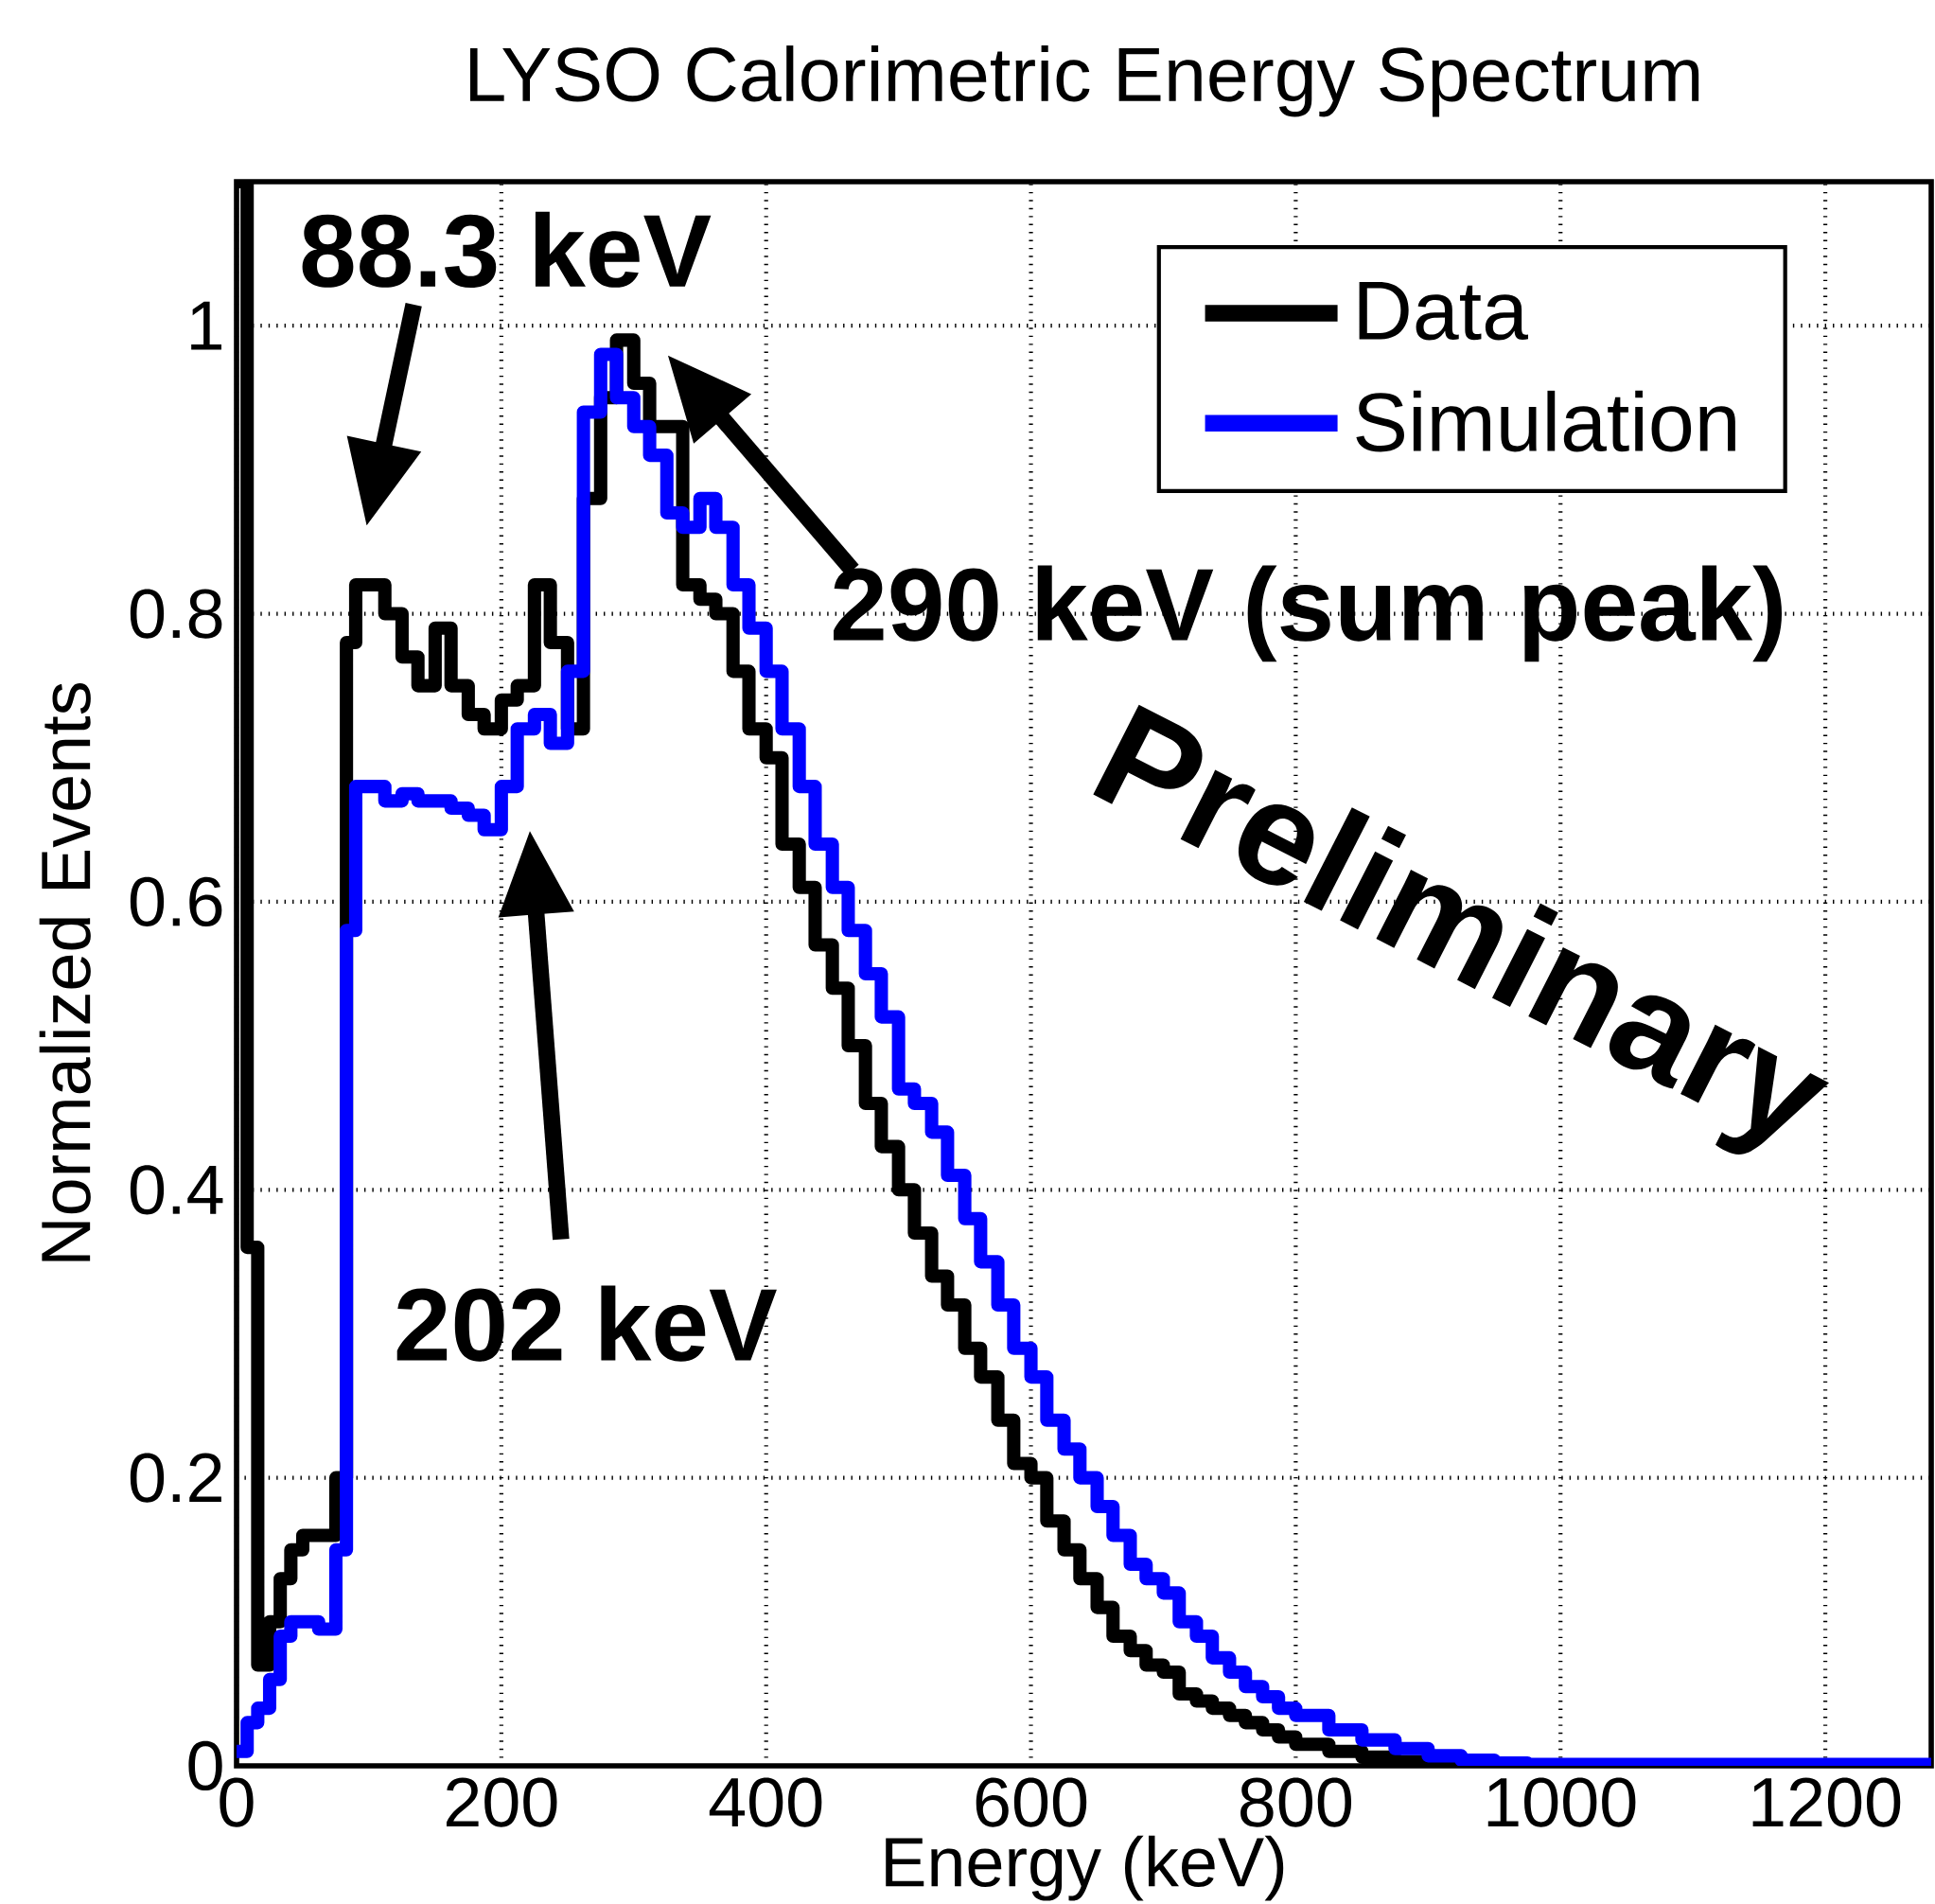 This screenshot has width=1935, height=1904. I want to click on y-tick-label: 0.8, so click(176, 614).